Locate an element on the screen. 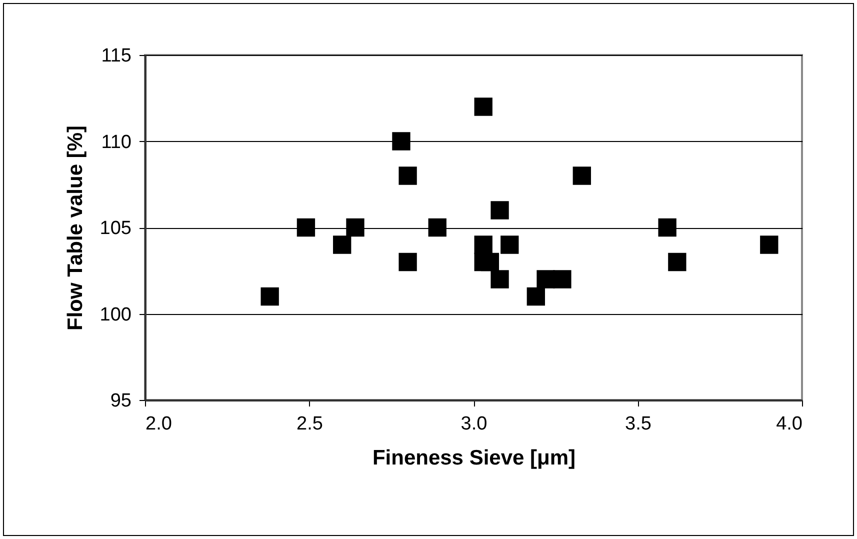  x-tick-label: 2.0 is located at coordinates (159, 424).